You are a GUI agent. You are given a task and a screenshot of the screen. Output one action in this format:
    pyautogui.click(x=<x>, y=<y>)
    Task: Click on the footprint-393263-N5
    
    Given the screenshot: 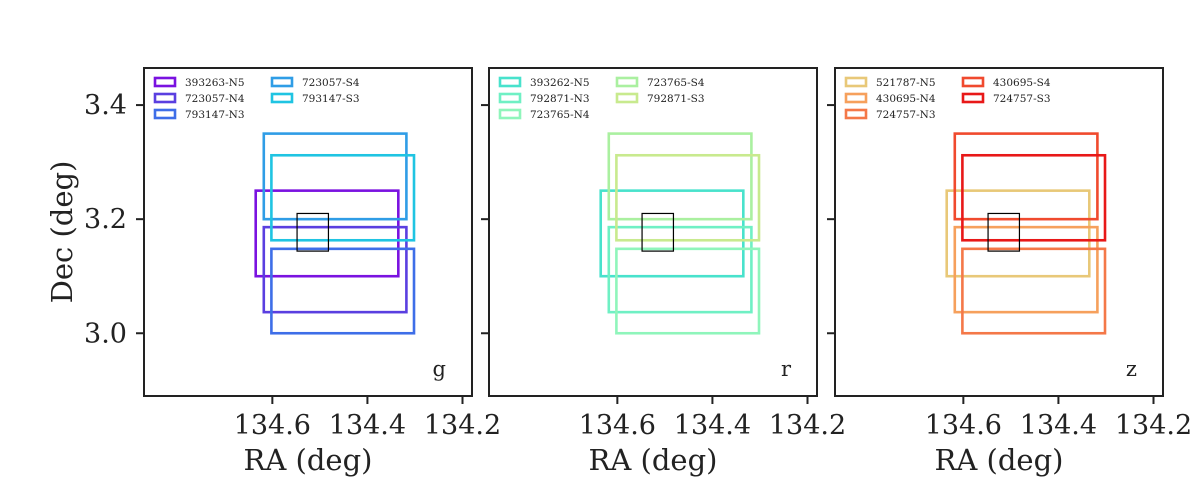 What is the action you would take?
    pyautogui.click(x=327, y=233)
    